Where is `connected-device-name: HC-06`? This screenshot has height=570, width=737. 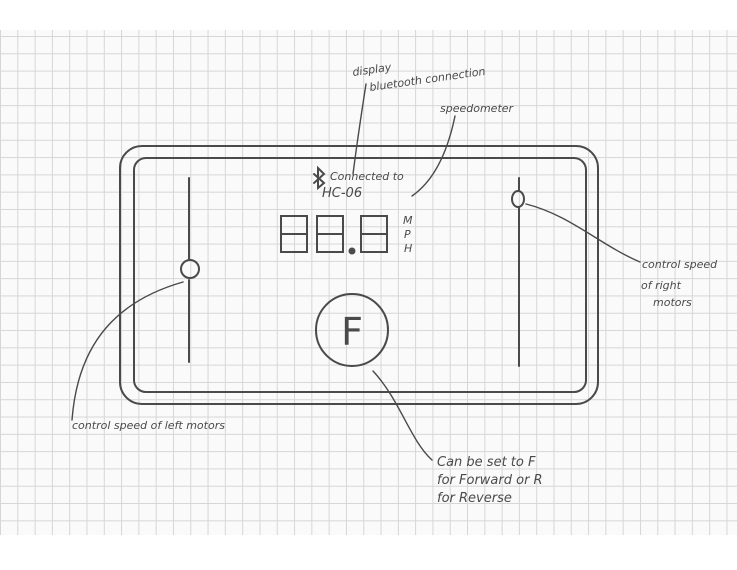 connected-device-name: HC-06 is located at coordinates (342, 193).